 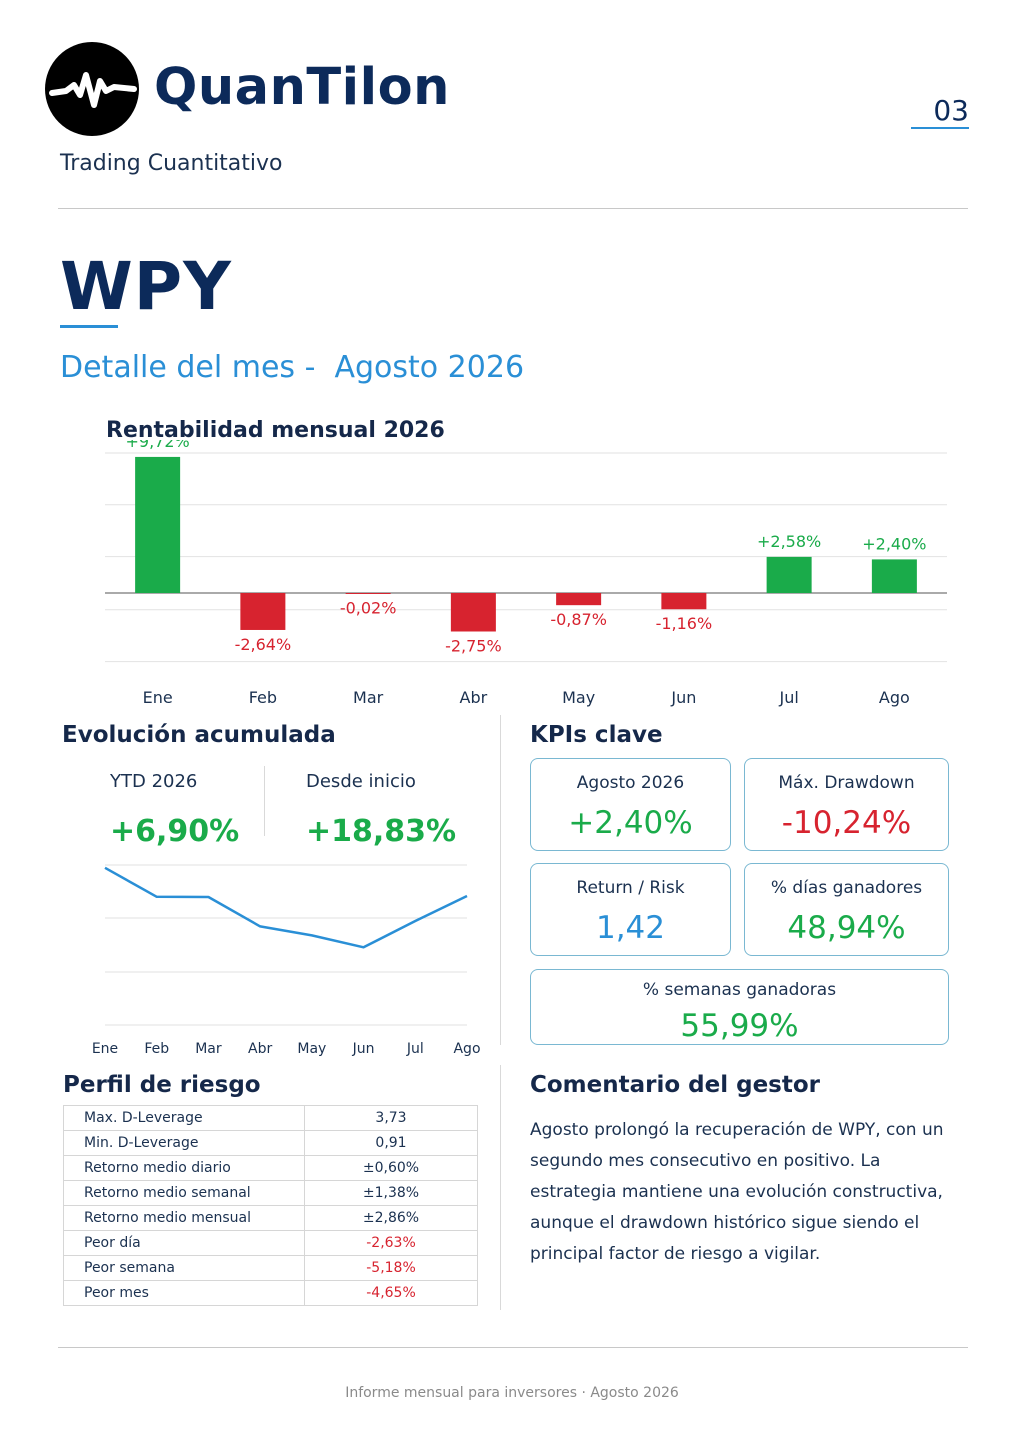 I want to click on bar-x-tick-label: Abr, so click(x=474, y=697).